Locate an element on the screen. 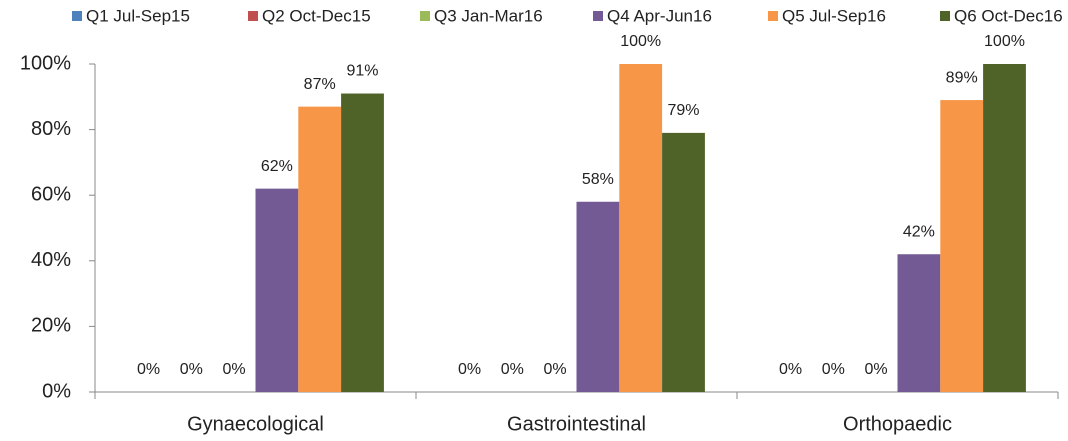 This screenshot has height=441, width=1068. y-tick-label: 40% is located at coordinates (51, 260).